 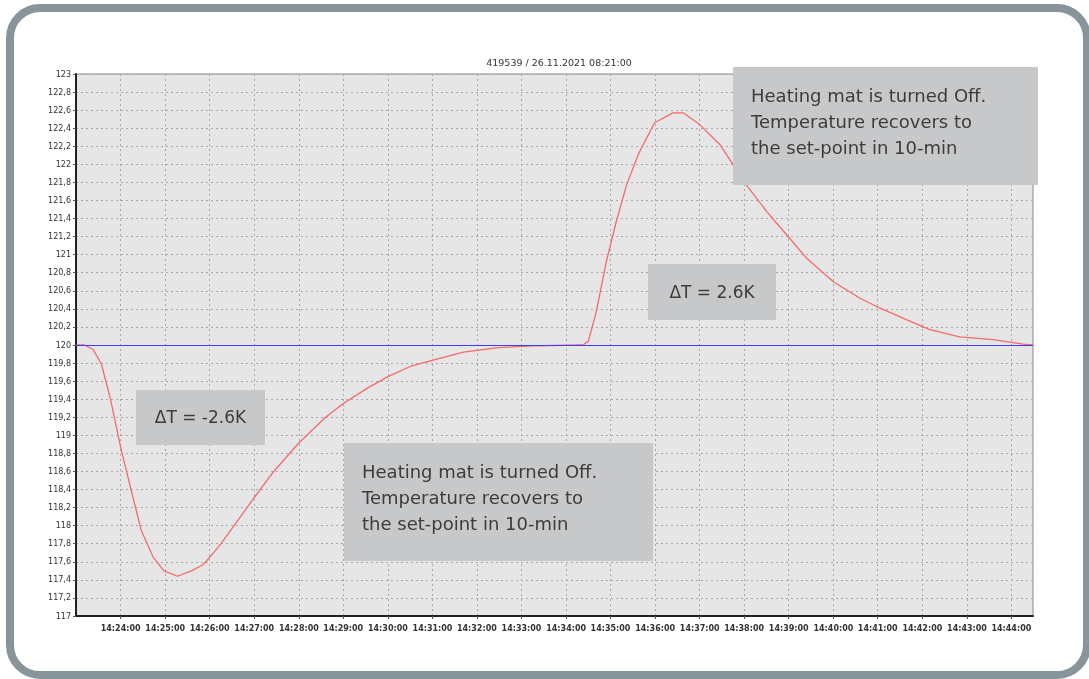 I want to click on x-tick-label: 14:35:00, so click(x=610, y=628).